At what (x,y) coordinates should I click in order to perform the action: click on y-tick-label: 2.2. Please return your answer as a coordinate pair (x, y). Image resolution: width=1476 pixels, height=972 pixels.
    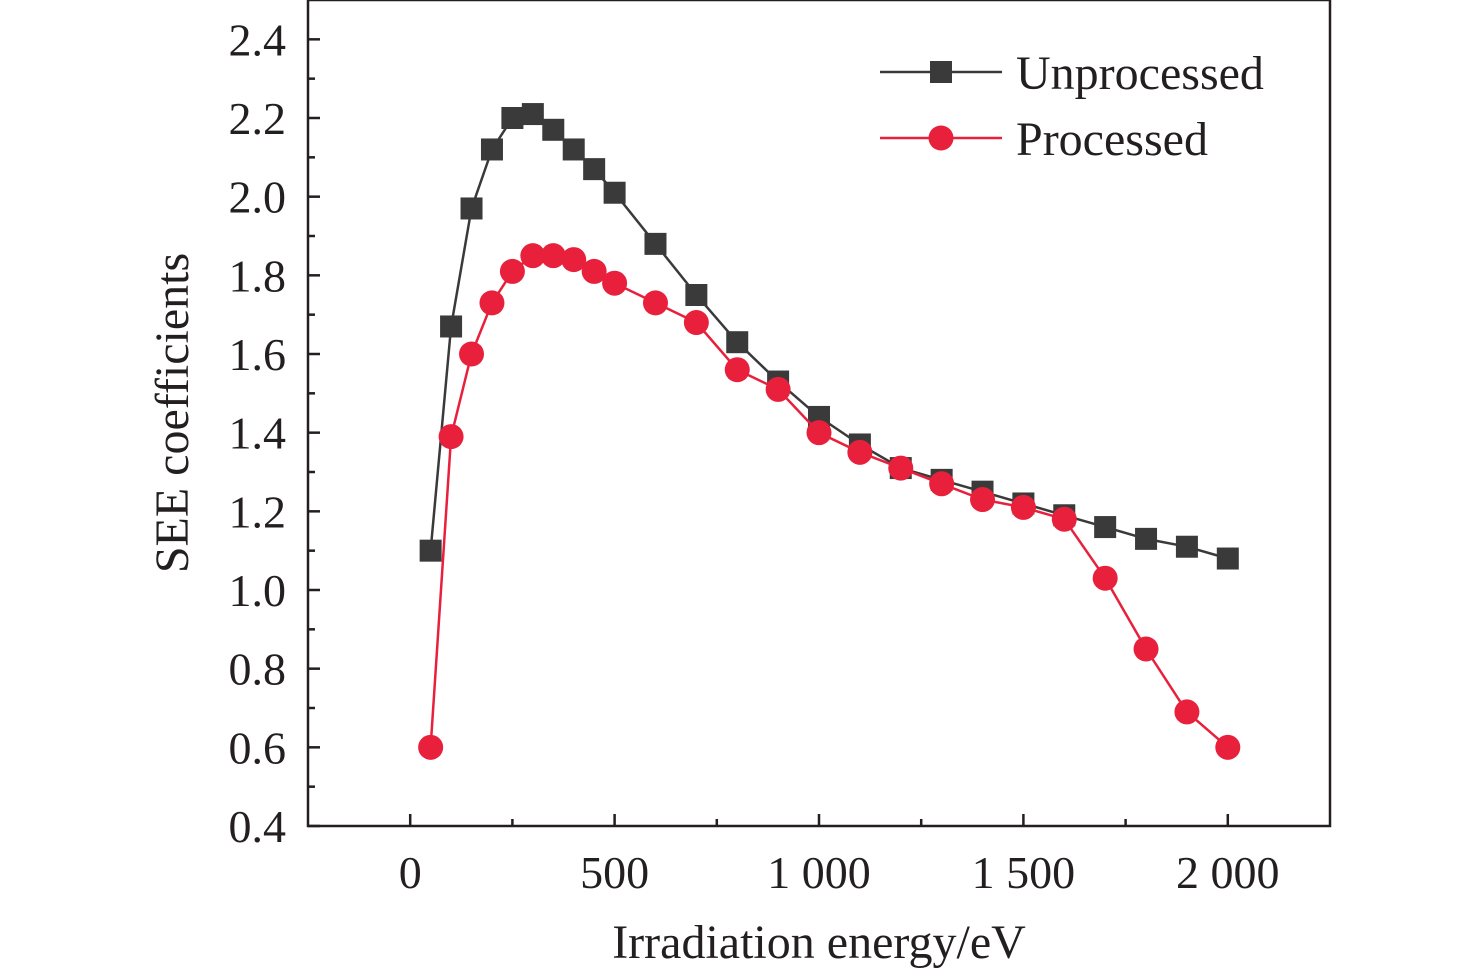
    Looking at the image, I should click on (258, 118).